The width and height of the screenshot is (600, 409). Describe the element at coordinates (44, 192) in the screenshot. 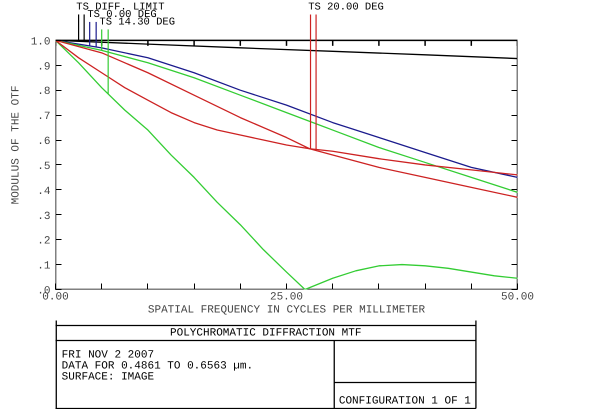

I see `y-tick-label: .4` at that location.